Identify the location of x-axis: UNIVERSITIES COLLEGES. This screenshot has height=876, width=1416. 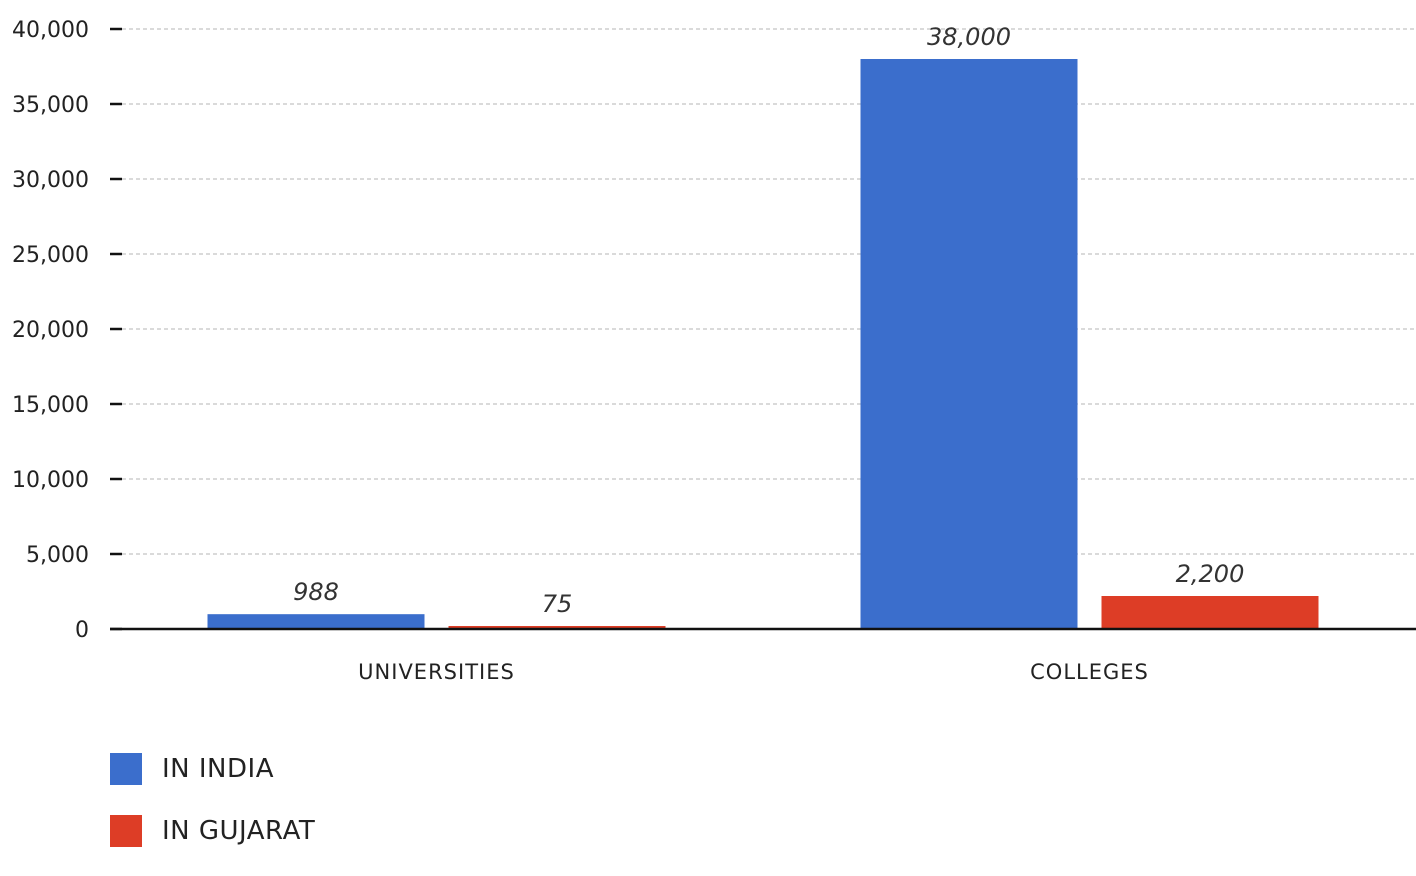
(753, 672).